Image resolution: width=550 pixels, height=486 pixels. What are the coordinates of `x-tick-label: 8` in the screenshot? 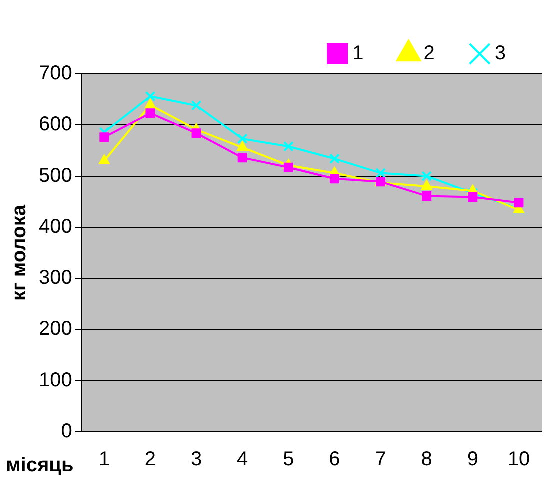 It's located at (426, 459).